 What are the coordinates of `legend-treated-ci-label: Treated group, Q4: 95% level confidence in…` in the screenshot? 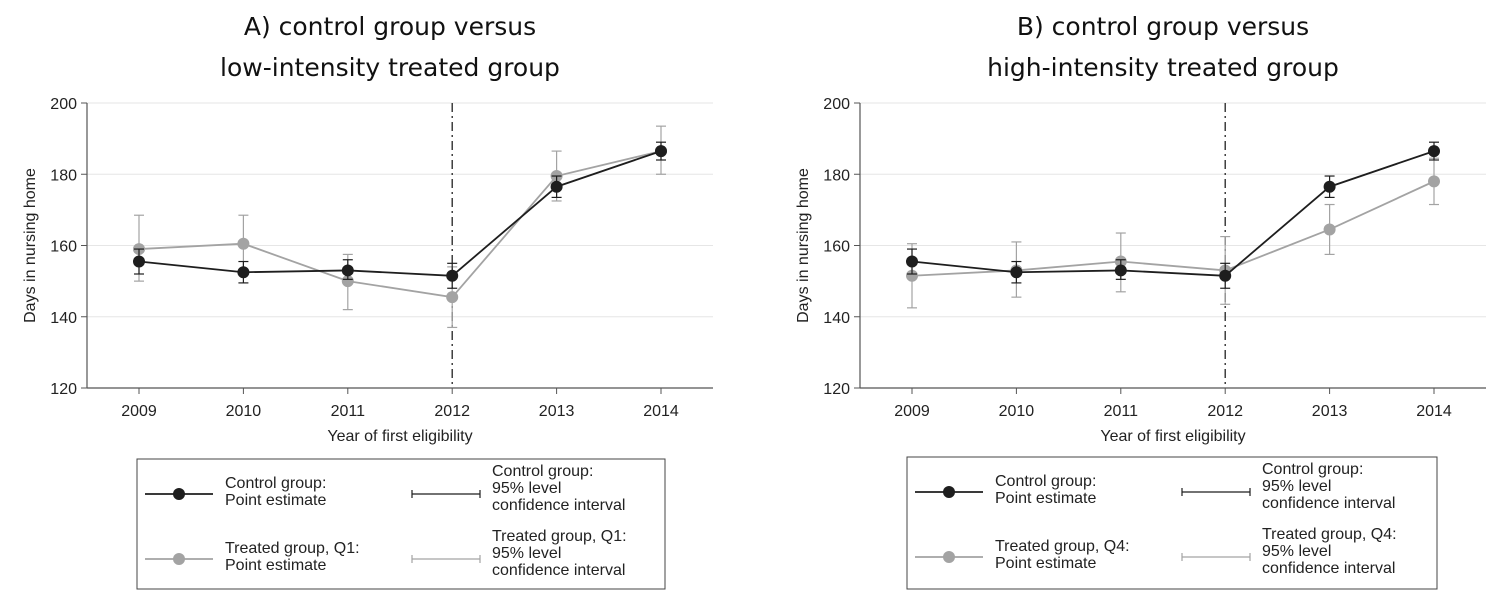 It's located at (1329, 551).